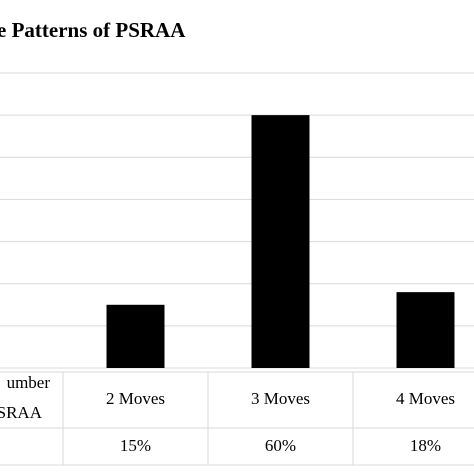 This screenshot has width=474, height=474. What do you see at coordinates (135, 398) in the screenshot?
I see `x-tick-label: 2 Moves` at bounding box center [135, 398].